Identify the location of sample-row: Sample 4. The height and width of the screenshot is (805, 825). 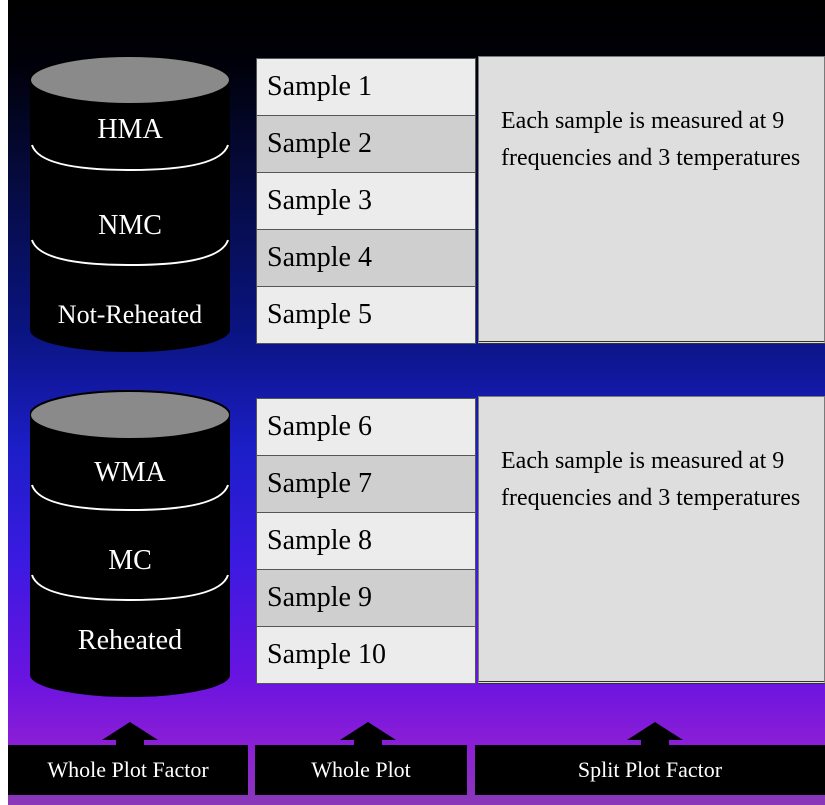
(366, 258).